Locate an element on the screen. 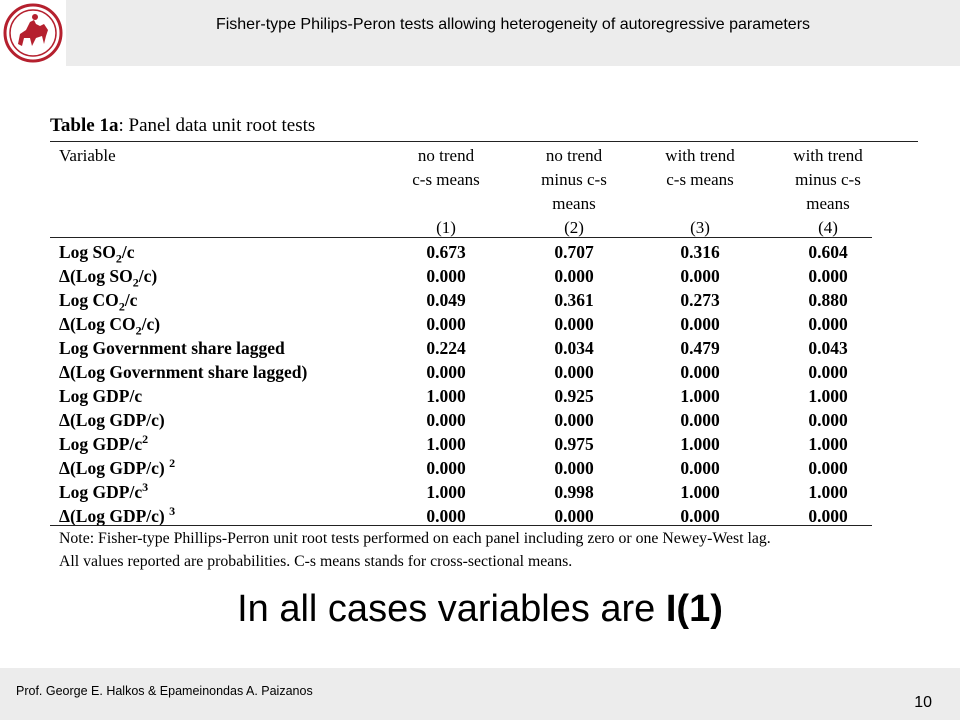 The width and height of the screenshot is (960, 720). table-row: Log SO2/c 0.673 0.707 0.316 0.604 is located at coordinates (461, 253).